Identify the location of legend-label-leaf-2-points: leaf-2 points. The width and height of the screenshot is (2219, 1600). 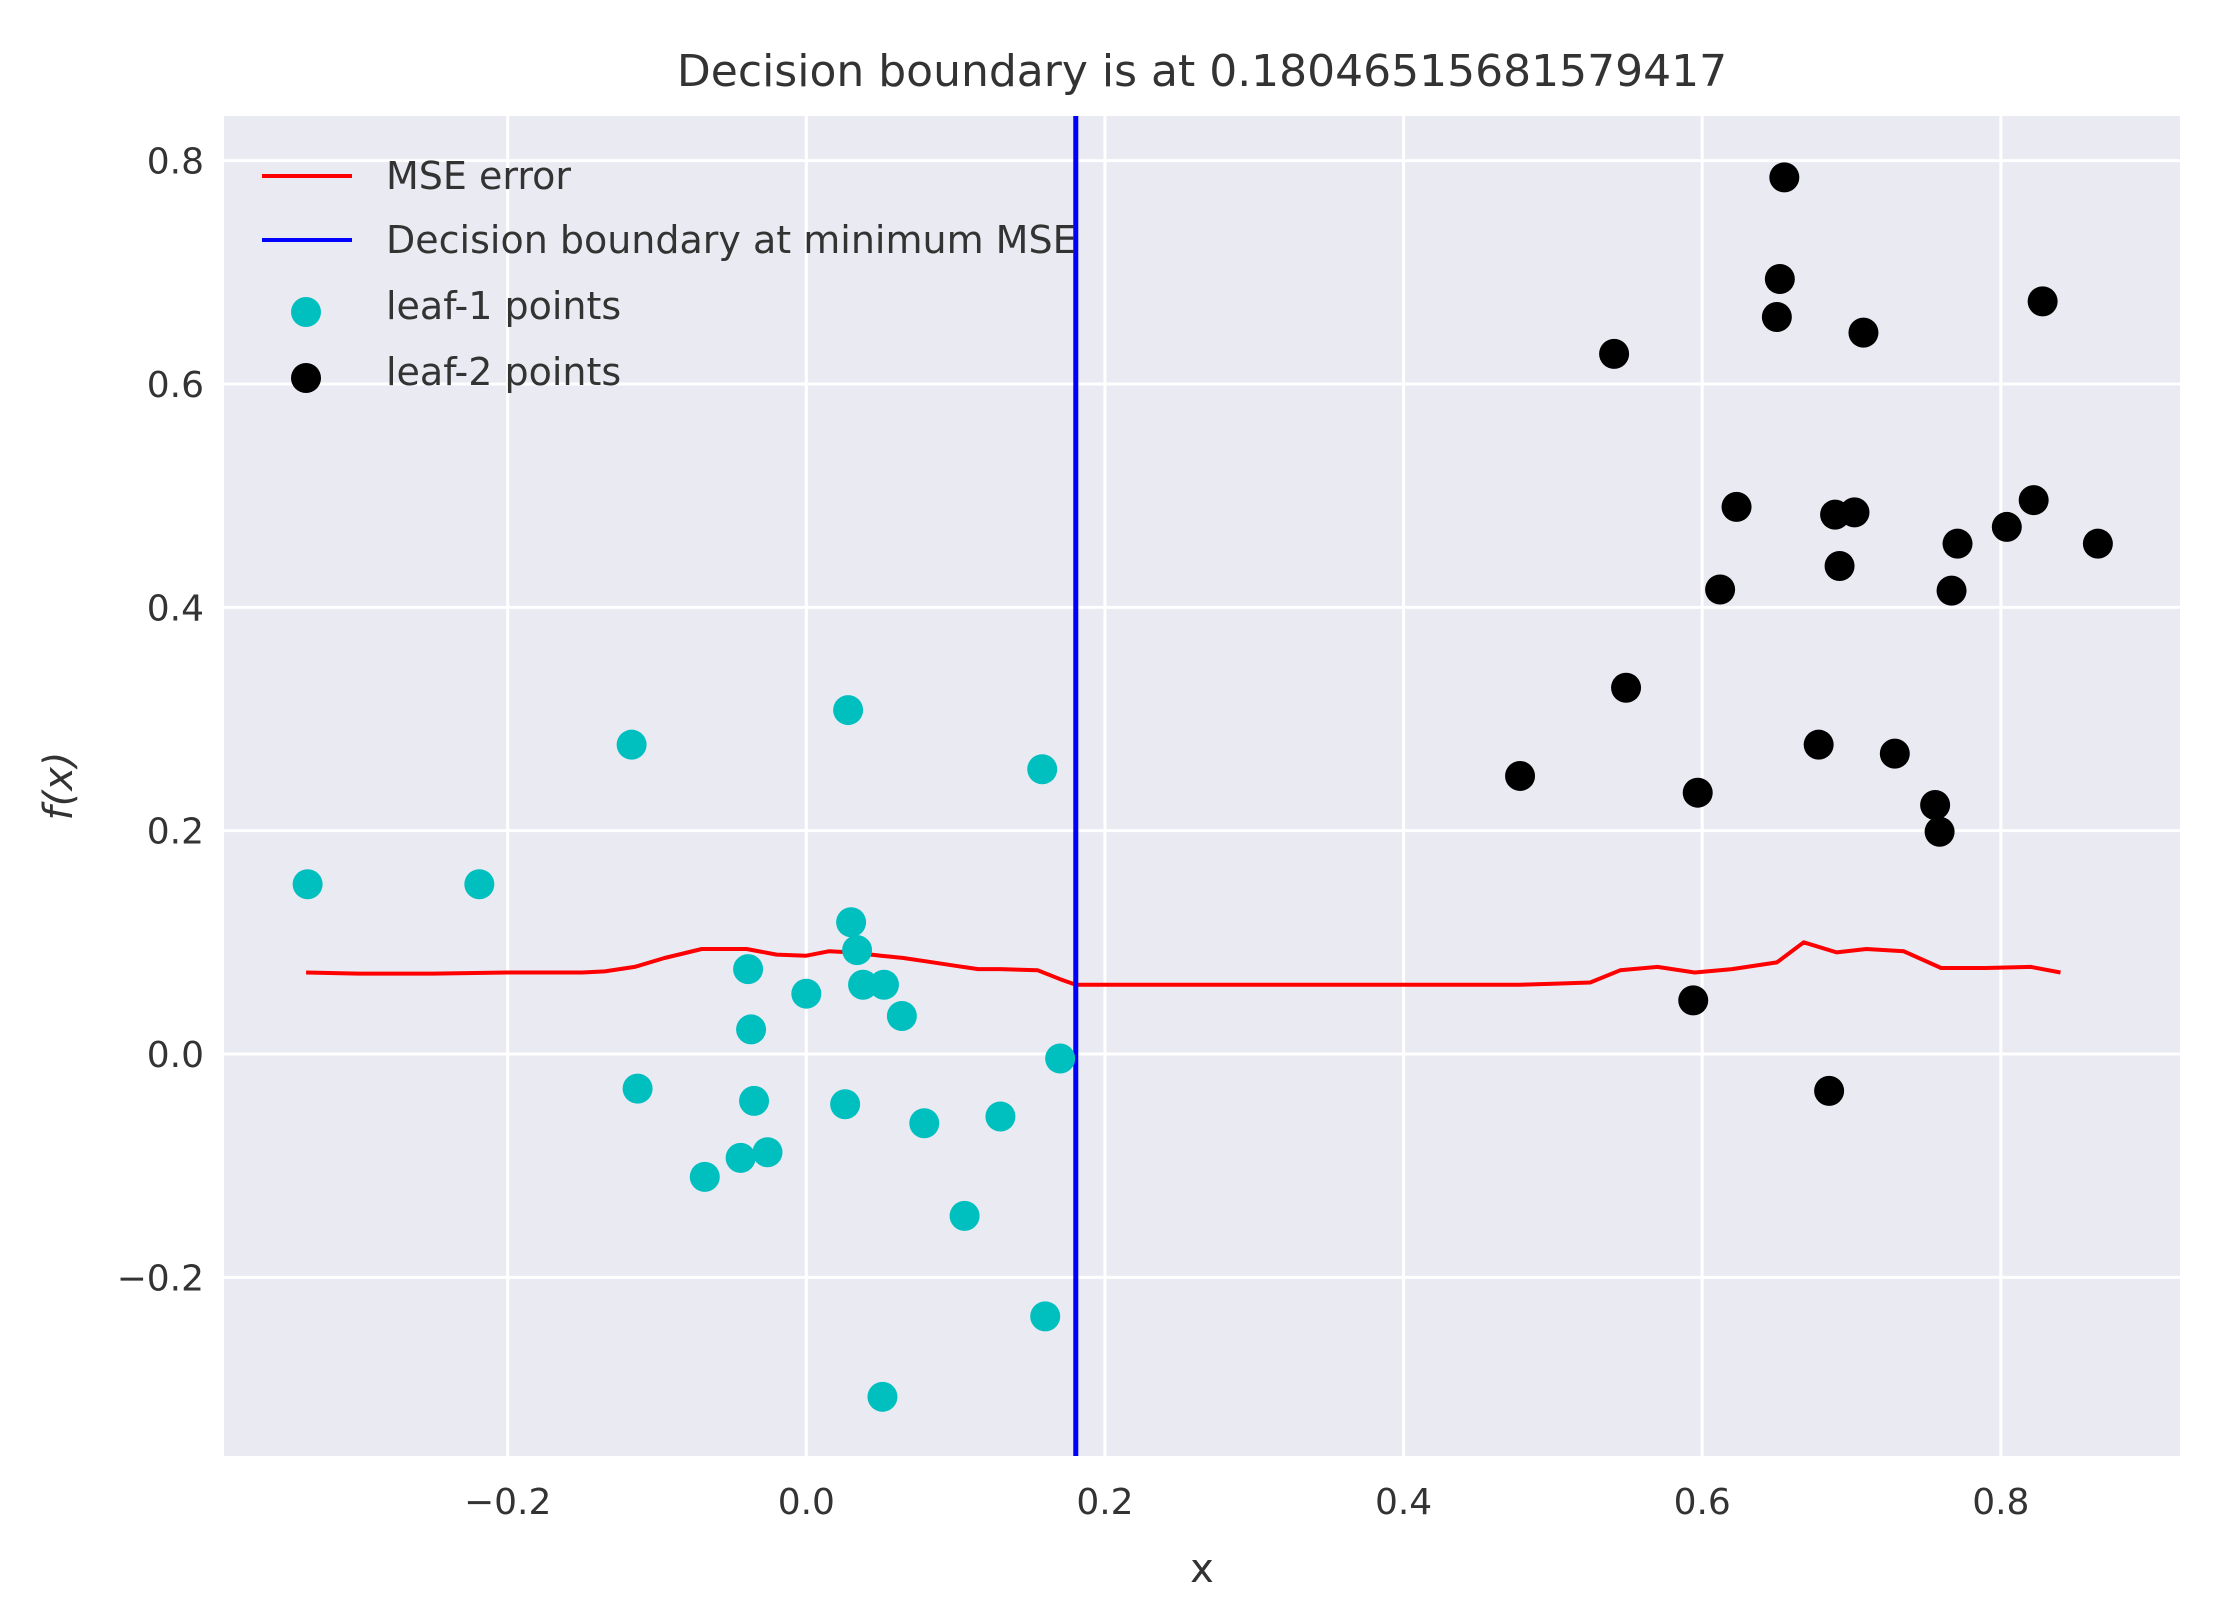
(503, 372).